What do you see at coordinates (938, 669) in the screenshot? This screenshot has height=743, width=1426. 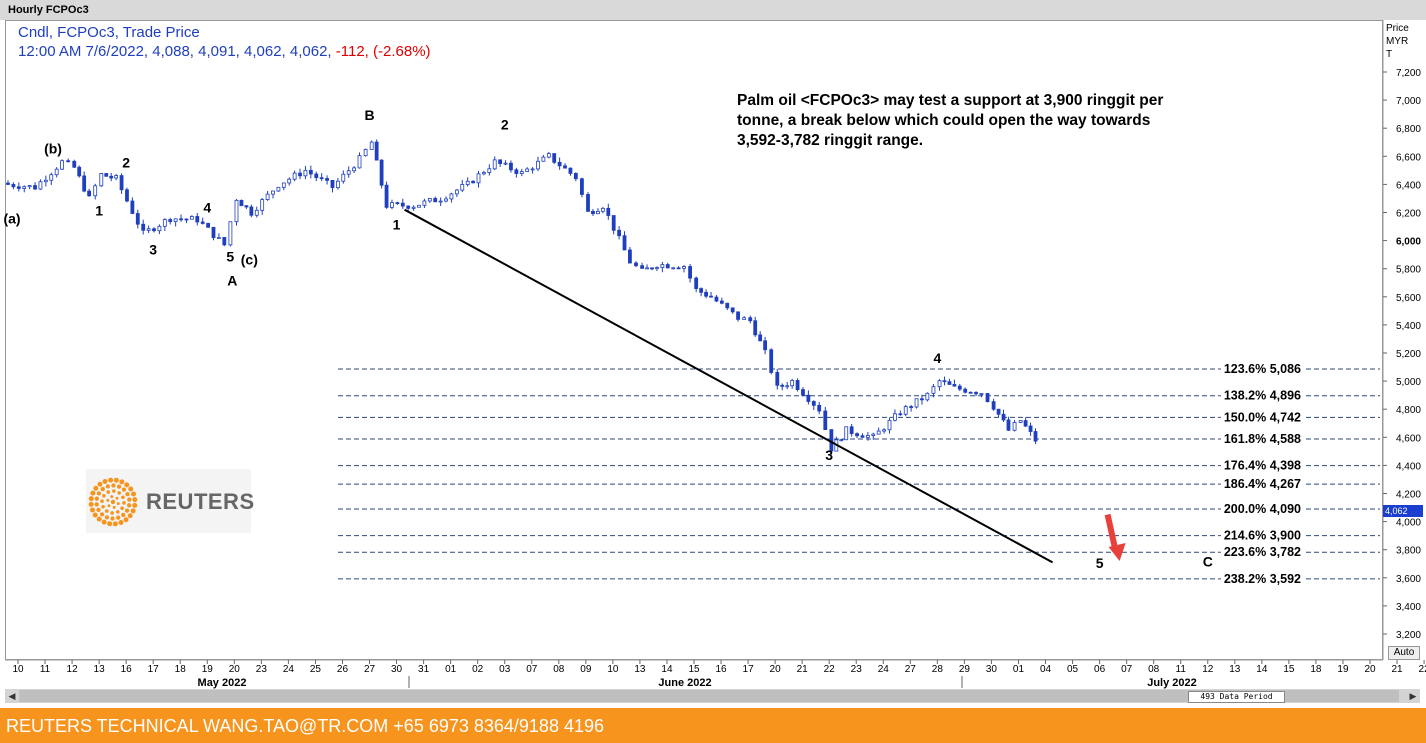 I see `x-tick-label: 28` at bounding box center [938, 669].